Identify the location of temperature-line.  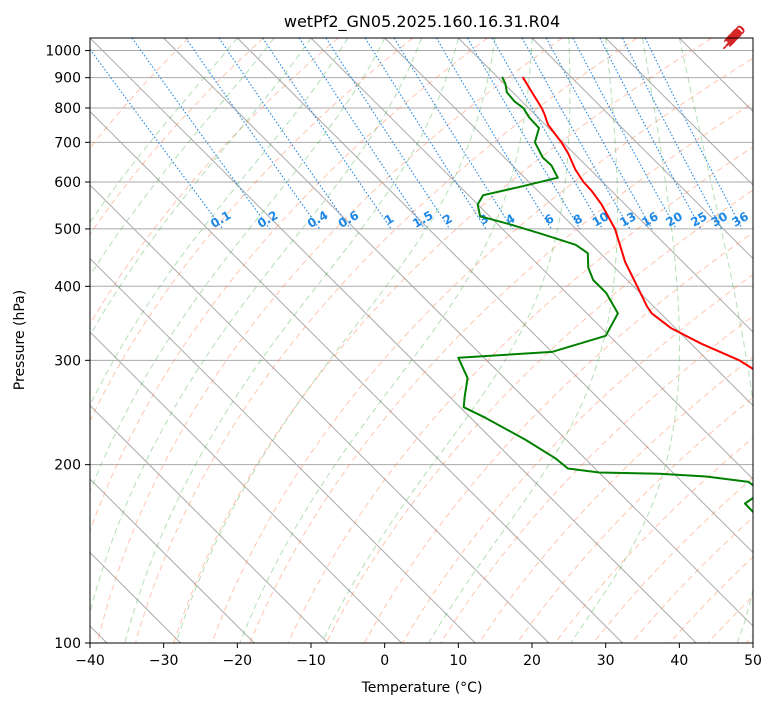
(637, 223).